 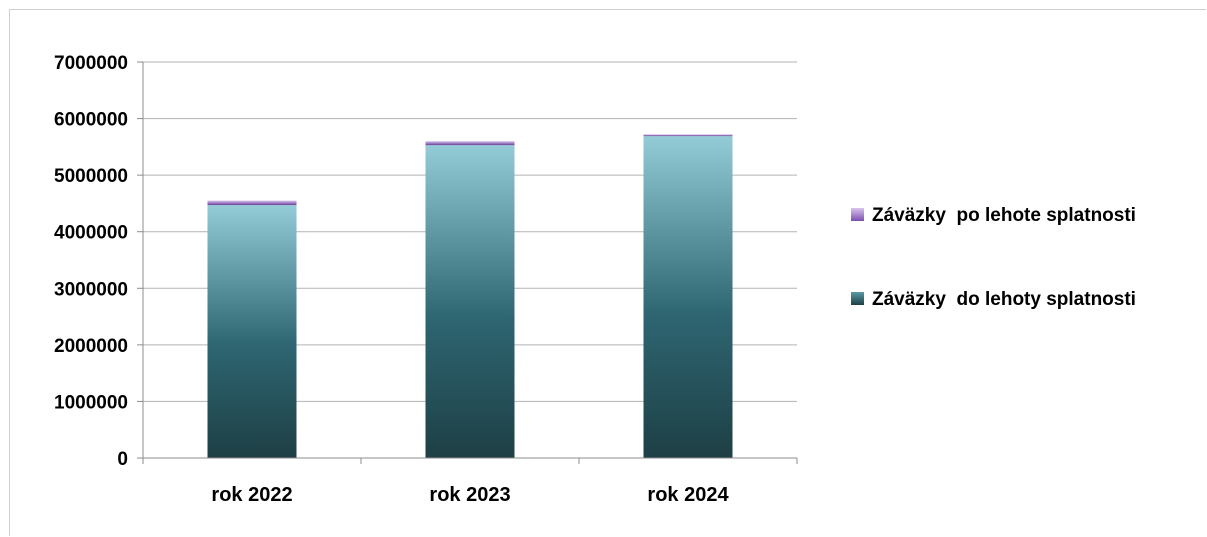 I want to click on x-tick-labels: rok 2022 rok 2023 rok 2024, so click(x=470, y=495).